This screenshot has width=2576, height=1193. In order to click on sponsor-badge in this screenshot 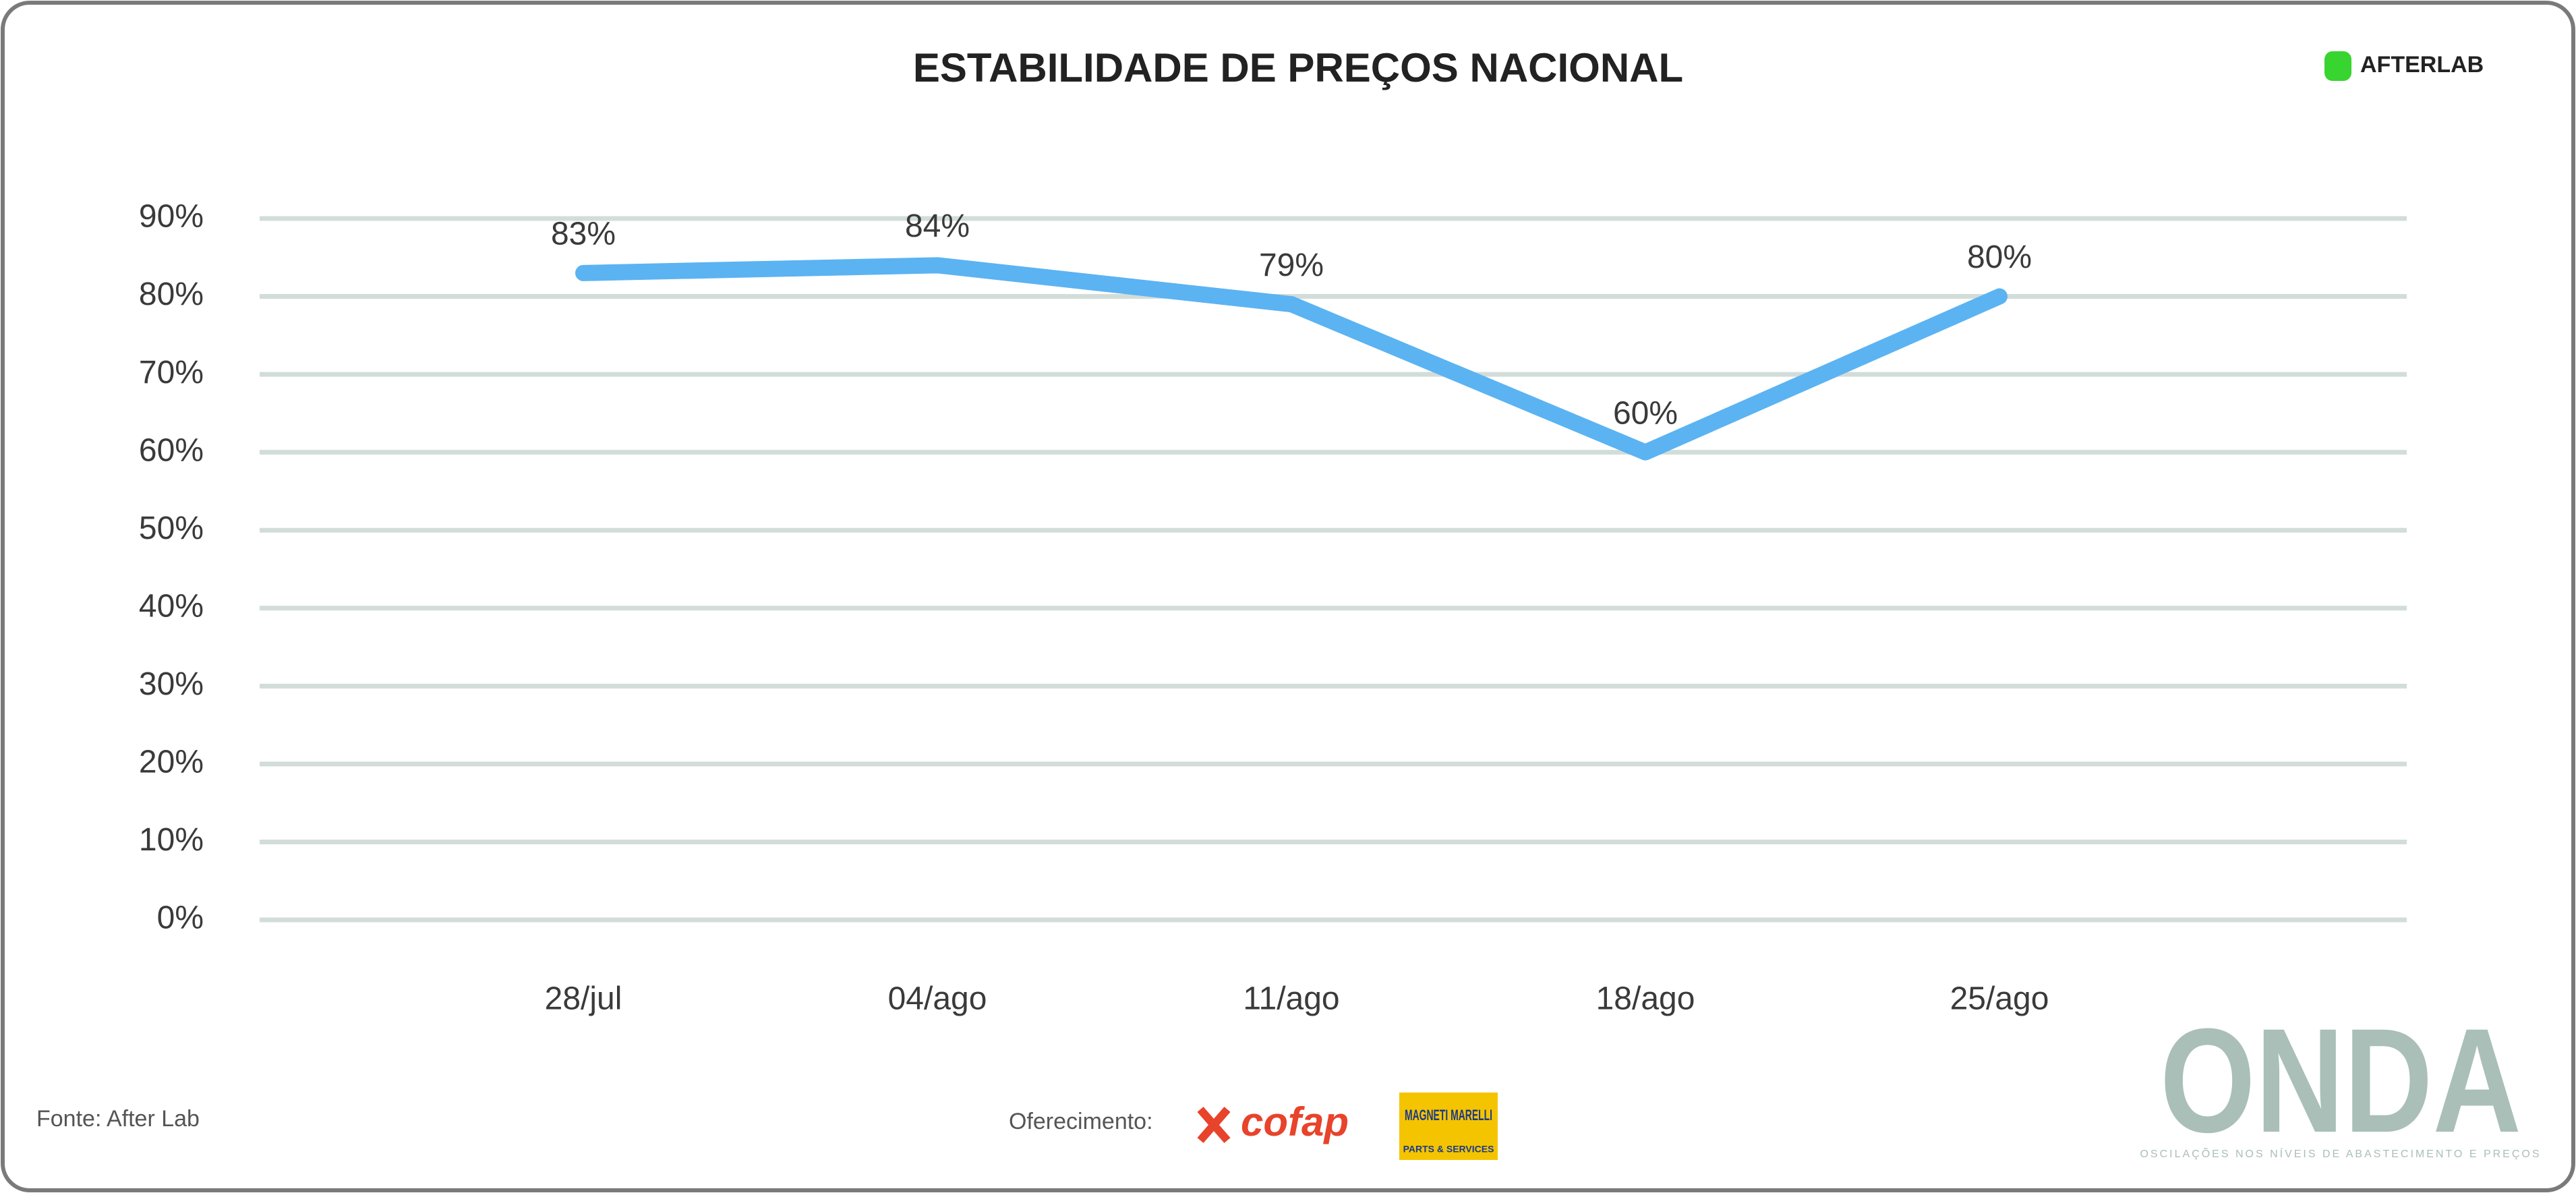, I will do `click(1448, 1126)`.